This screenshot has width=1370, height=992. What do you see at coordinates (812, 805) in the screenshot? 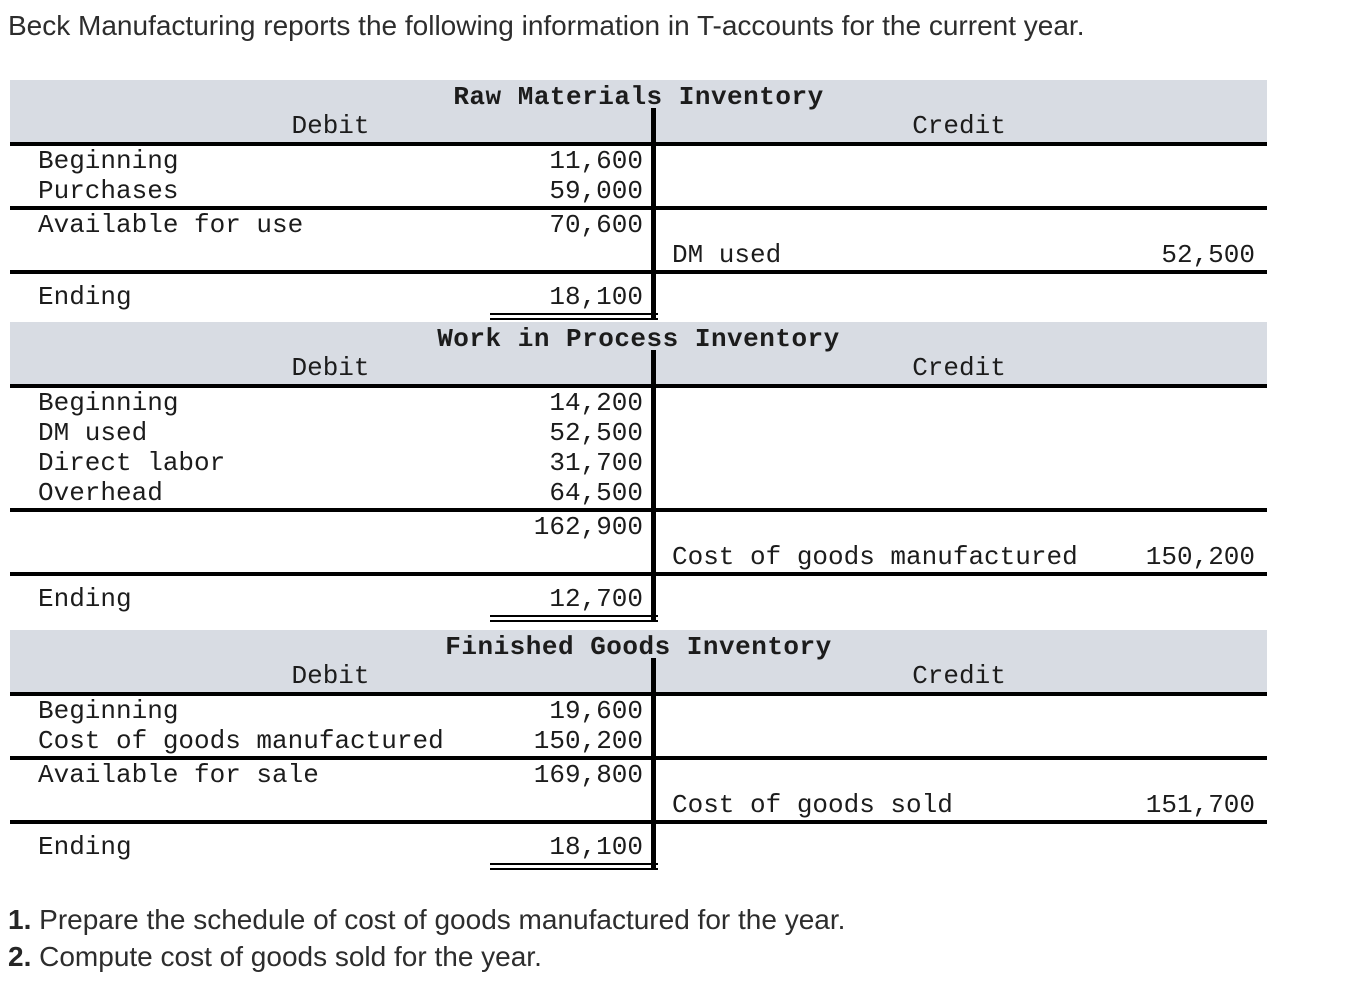
I see `entry-label: Cost of goods sold` at bounding box center [812, 805].